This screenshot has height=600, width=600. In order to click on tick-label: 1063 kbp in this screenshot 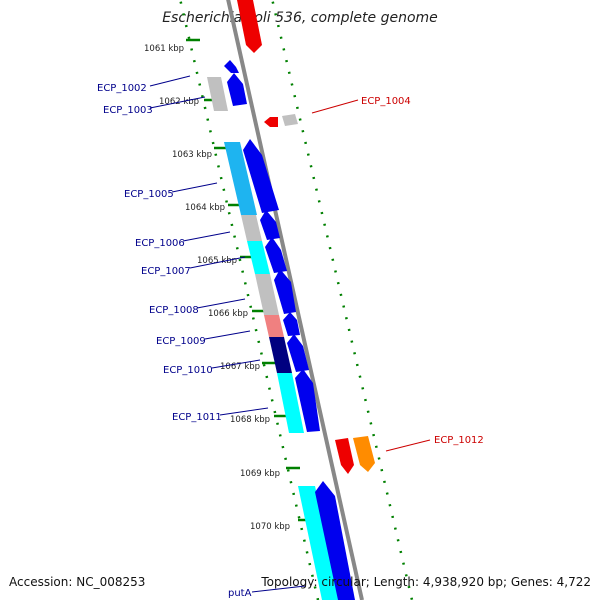, I will do `click(192, 155)`.